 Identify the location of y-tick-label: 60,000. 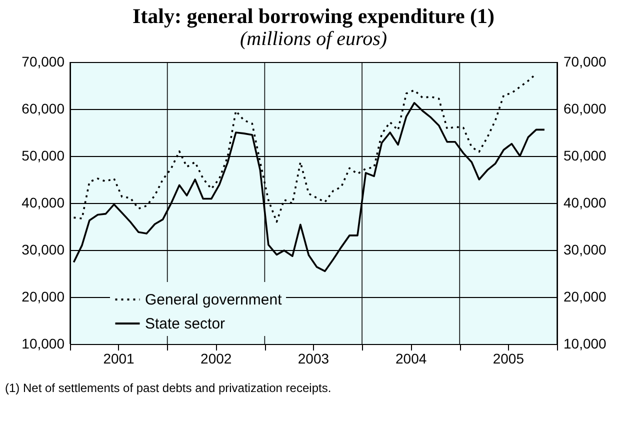
(43, 108).